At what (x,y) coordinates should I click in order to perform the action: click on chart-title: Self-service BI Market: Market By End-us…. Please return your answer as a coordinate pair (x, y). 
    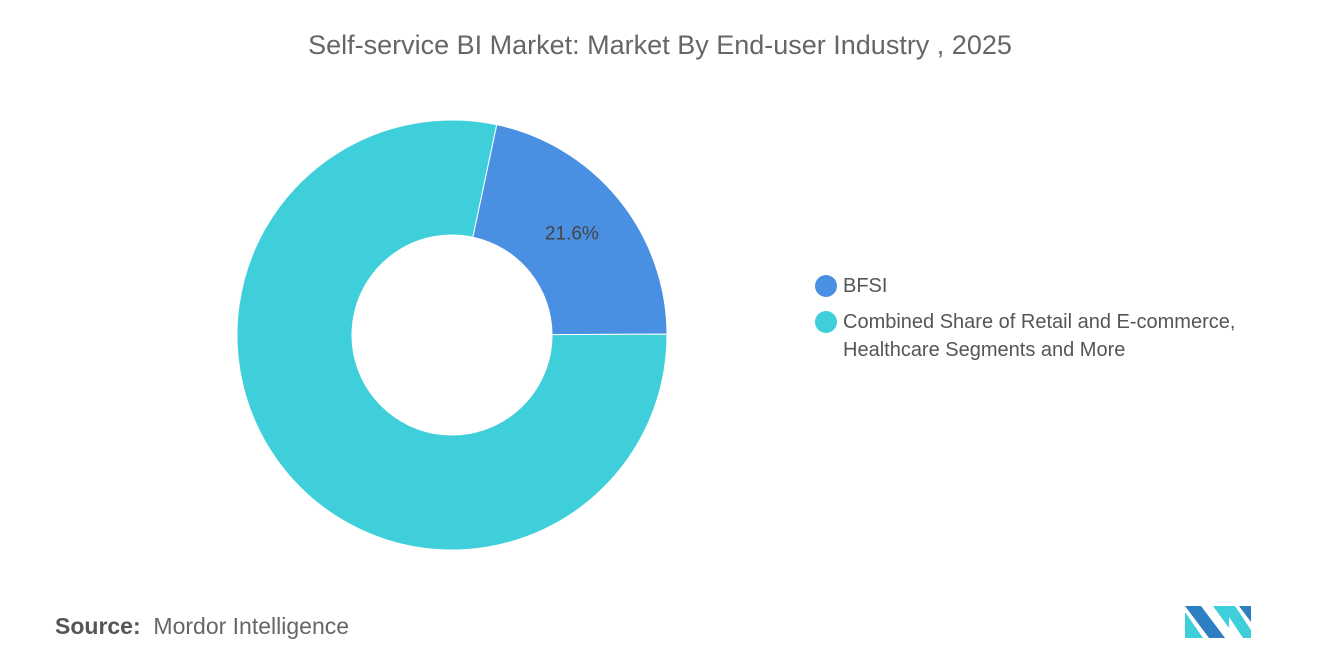
    Looking at the image, I should click on (660, 45).